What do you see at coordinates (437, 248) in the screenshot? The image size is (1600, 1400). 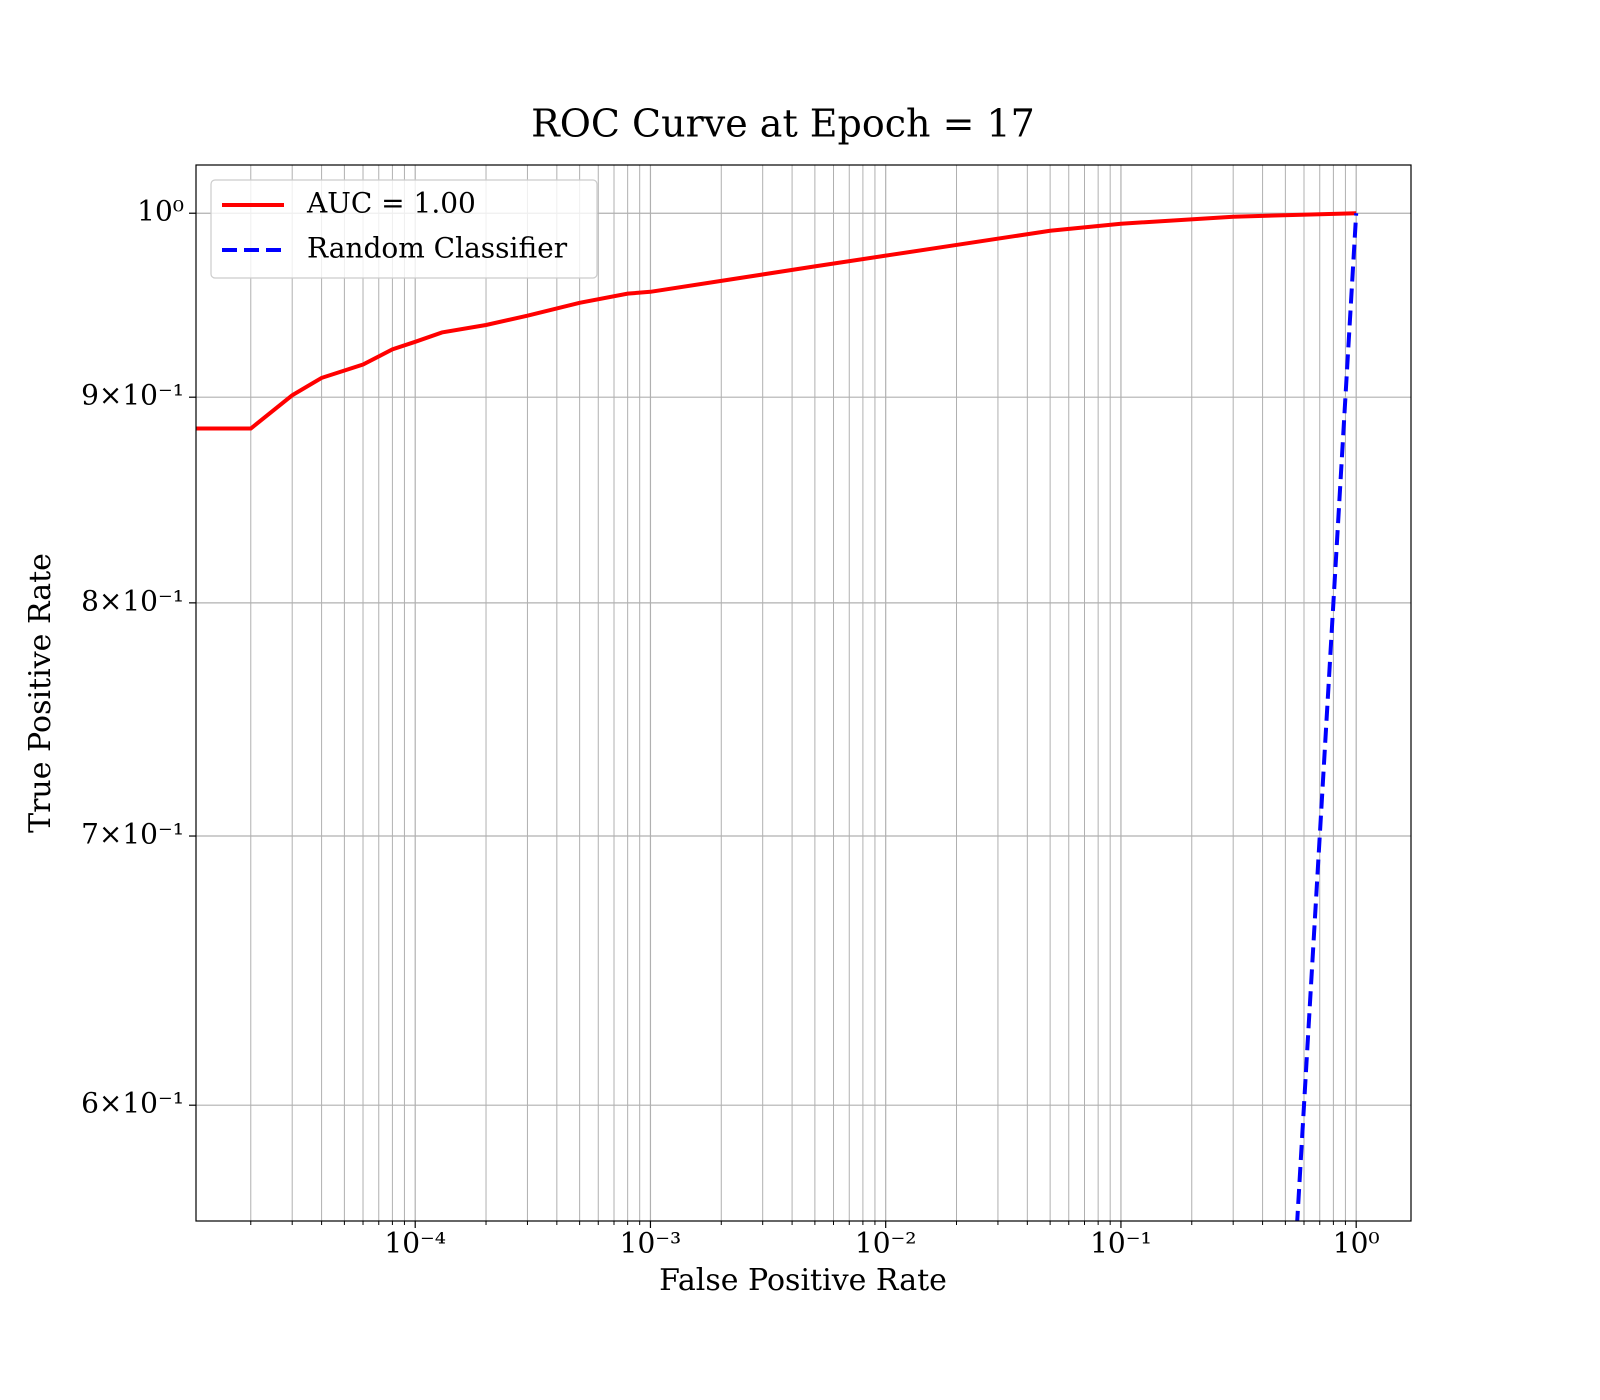 I see `legend-label: Random Classifier` at bounding box center [437, 248].